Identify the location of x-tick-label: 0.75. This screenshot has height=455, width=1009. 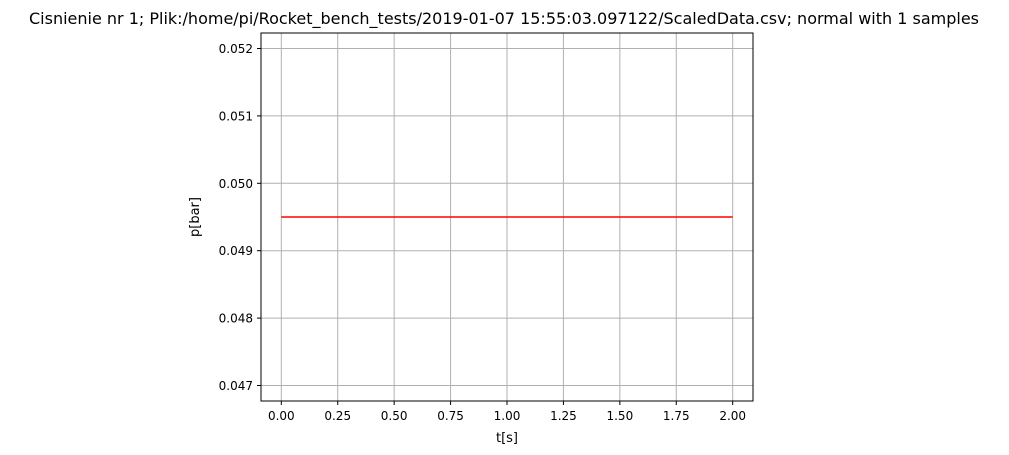
(450, 416).